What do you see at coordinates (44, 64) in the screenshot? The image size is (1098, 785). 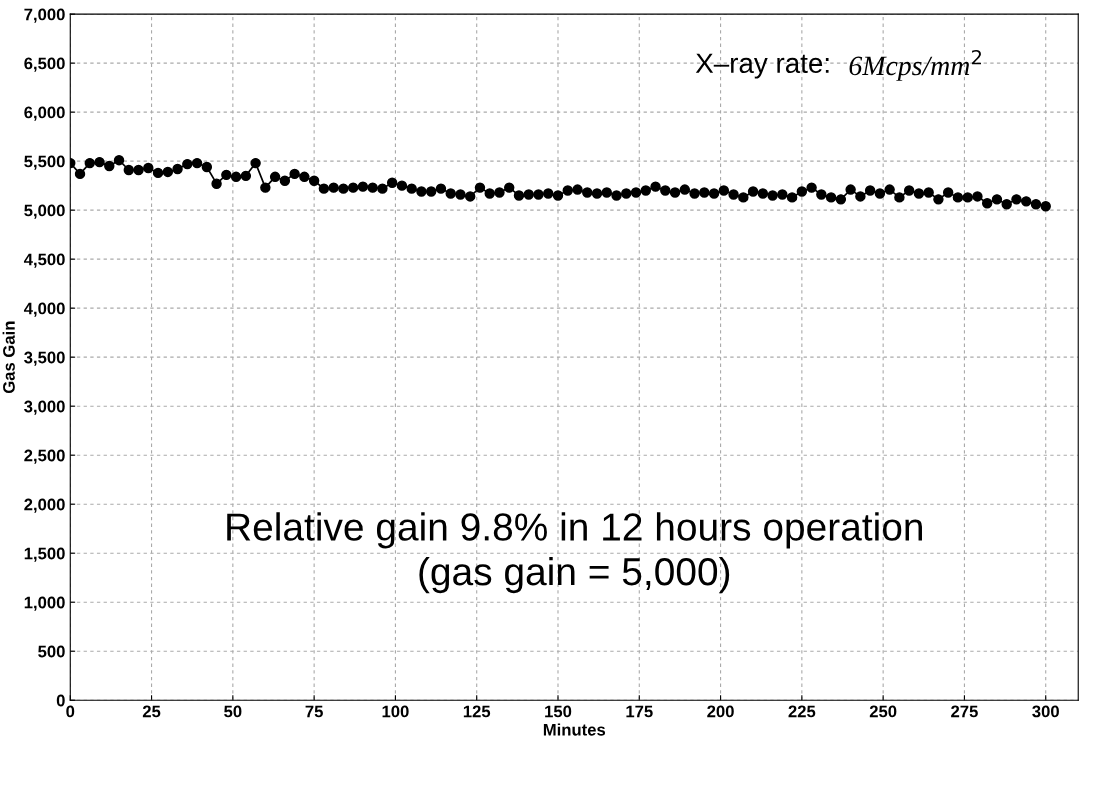 I see `y-tick-label: 6,500` at bounding box center [44, 64].